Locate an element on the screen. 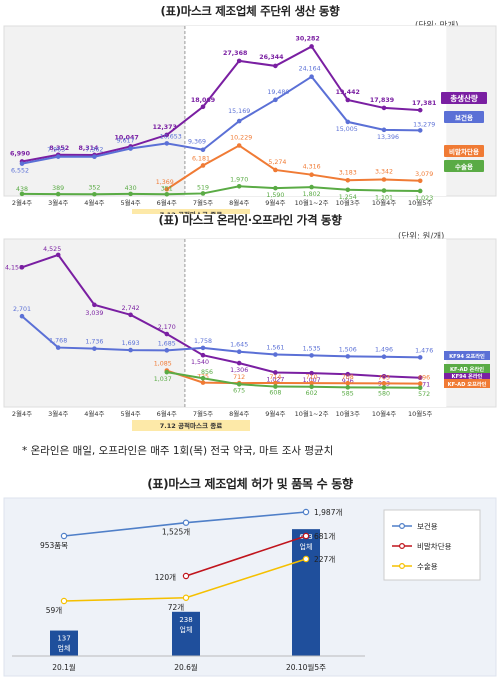 This screenshot has width=500, height=678. data-label: 1,254 is located at coordinates (348, 197).